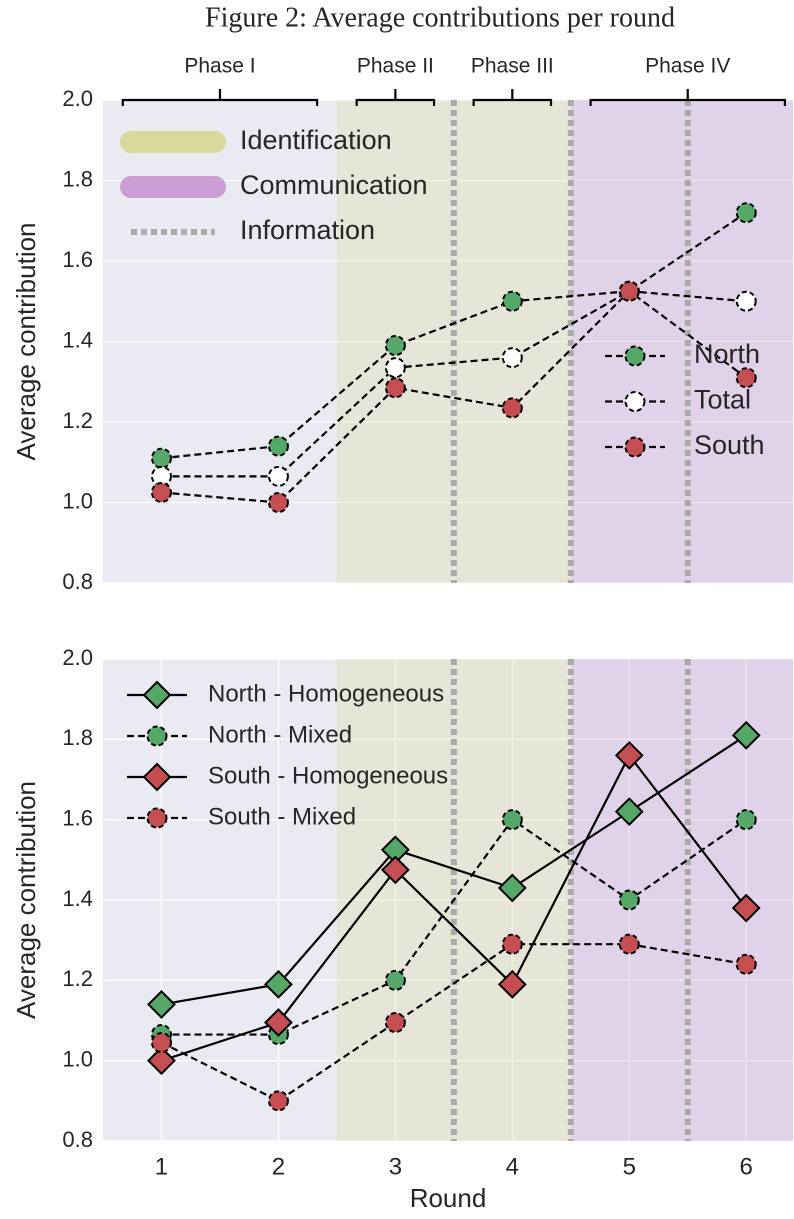 This screenshot has width=794, height=1219. Describe the element at coordinates (746, 1166) in the screenshot. I see `x-tick-label: 6` at that location.